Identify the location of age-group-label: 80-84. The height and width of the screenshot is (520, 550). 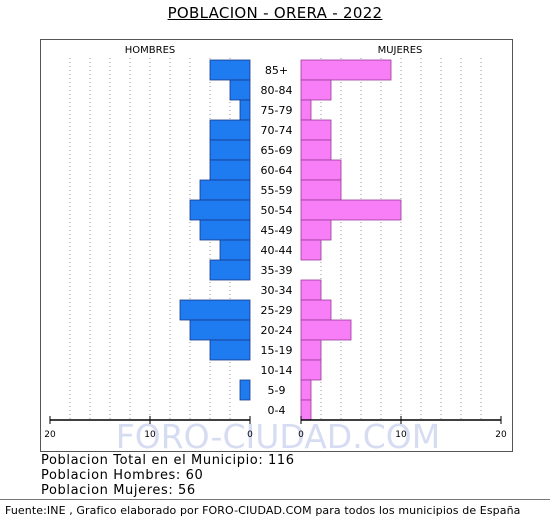
(277, 90).